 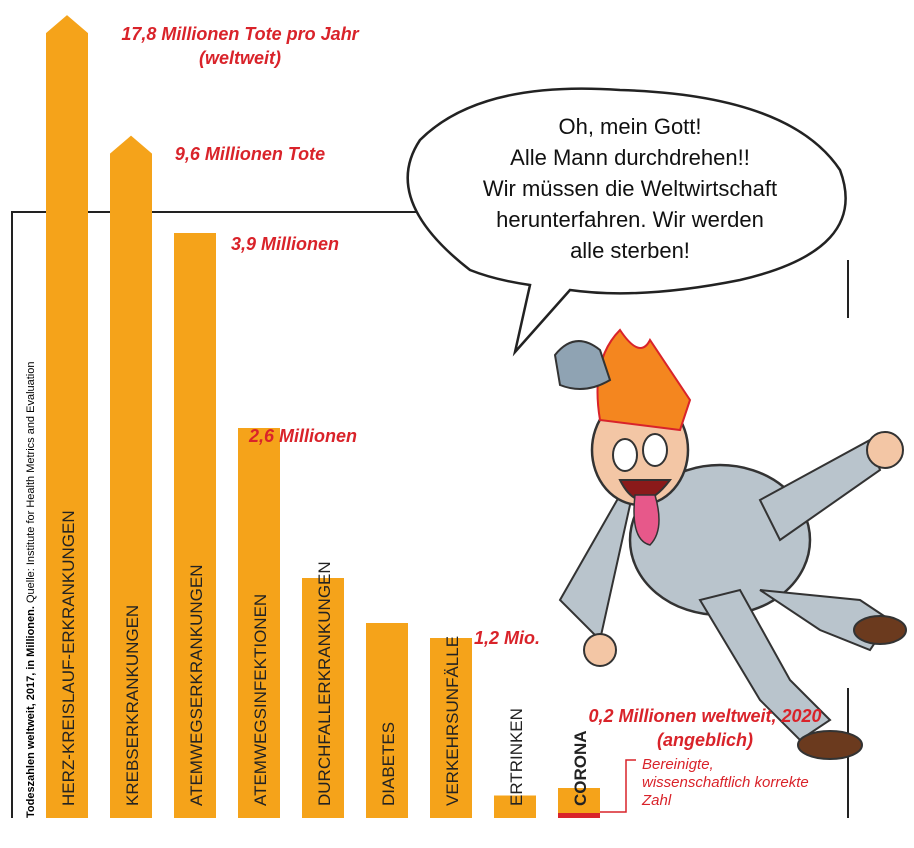 What do you see at coordinates (705, 728) in the screenshot?
I see `value-label: 0,2 Millionen weltweit, 2020 (angeblich)` at bounding box center [705, 728].